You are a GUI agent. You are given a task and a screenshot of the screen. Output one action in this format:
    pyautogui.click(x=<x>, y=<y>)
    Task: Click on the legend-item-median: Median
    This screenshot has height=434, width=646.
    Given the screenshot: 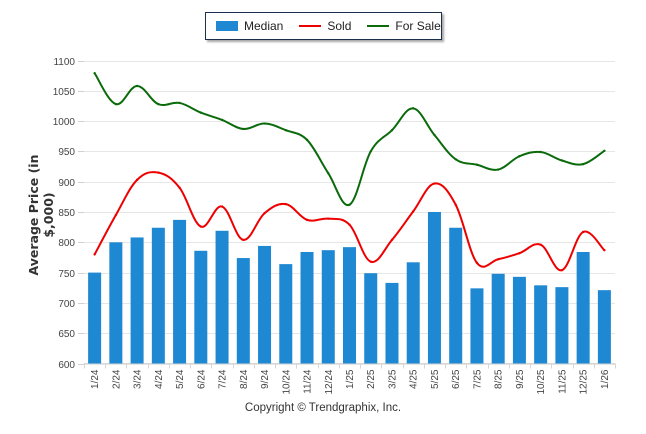 What is the action you would take?
    pyautogui.click(x=249, y=26)
    